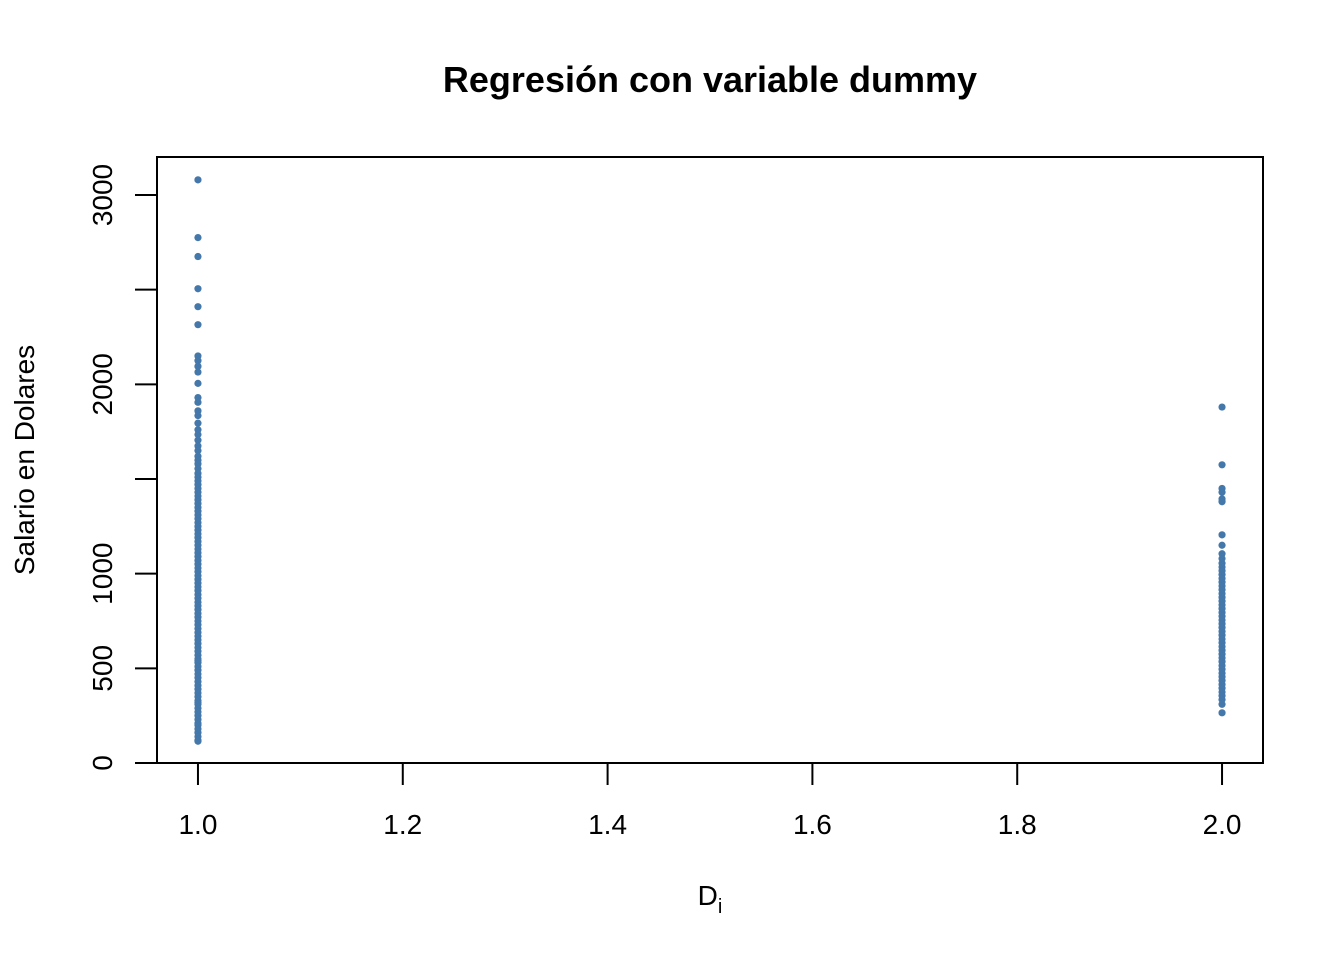 The image size is (1344, 960). What do you see at coordinates (720, 907) in the screenshot?
I see `x-axis-label-subscript: i` at bounding box center [720, 907].